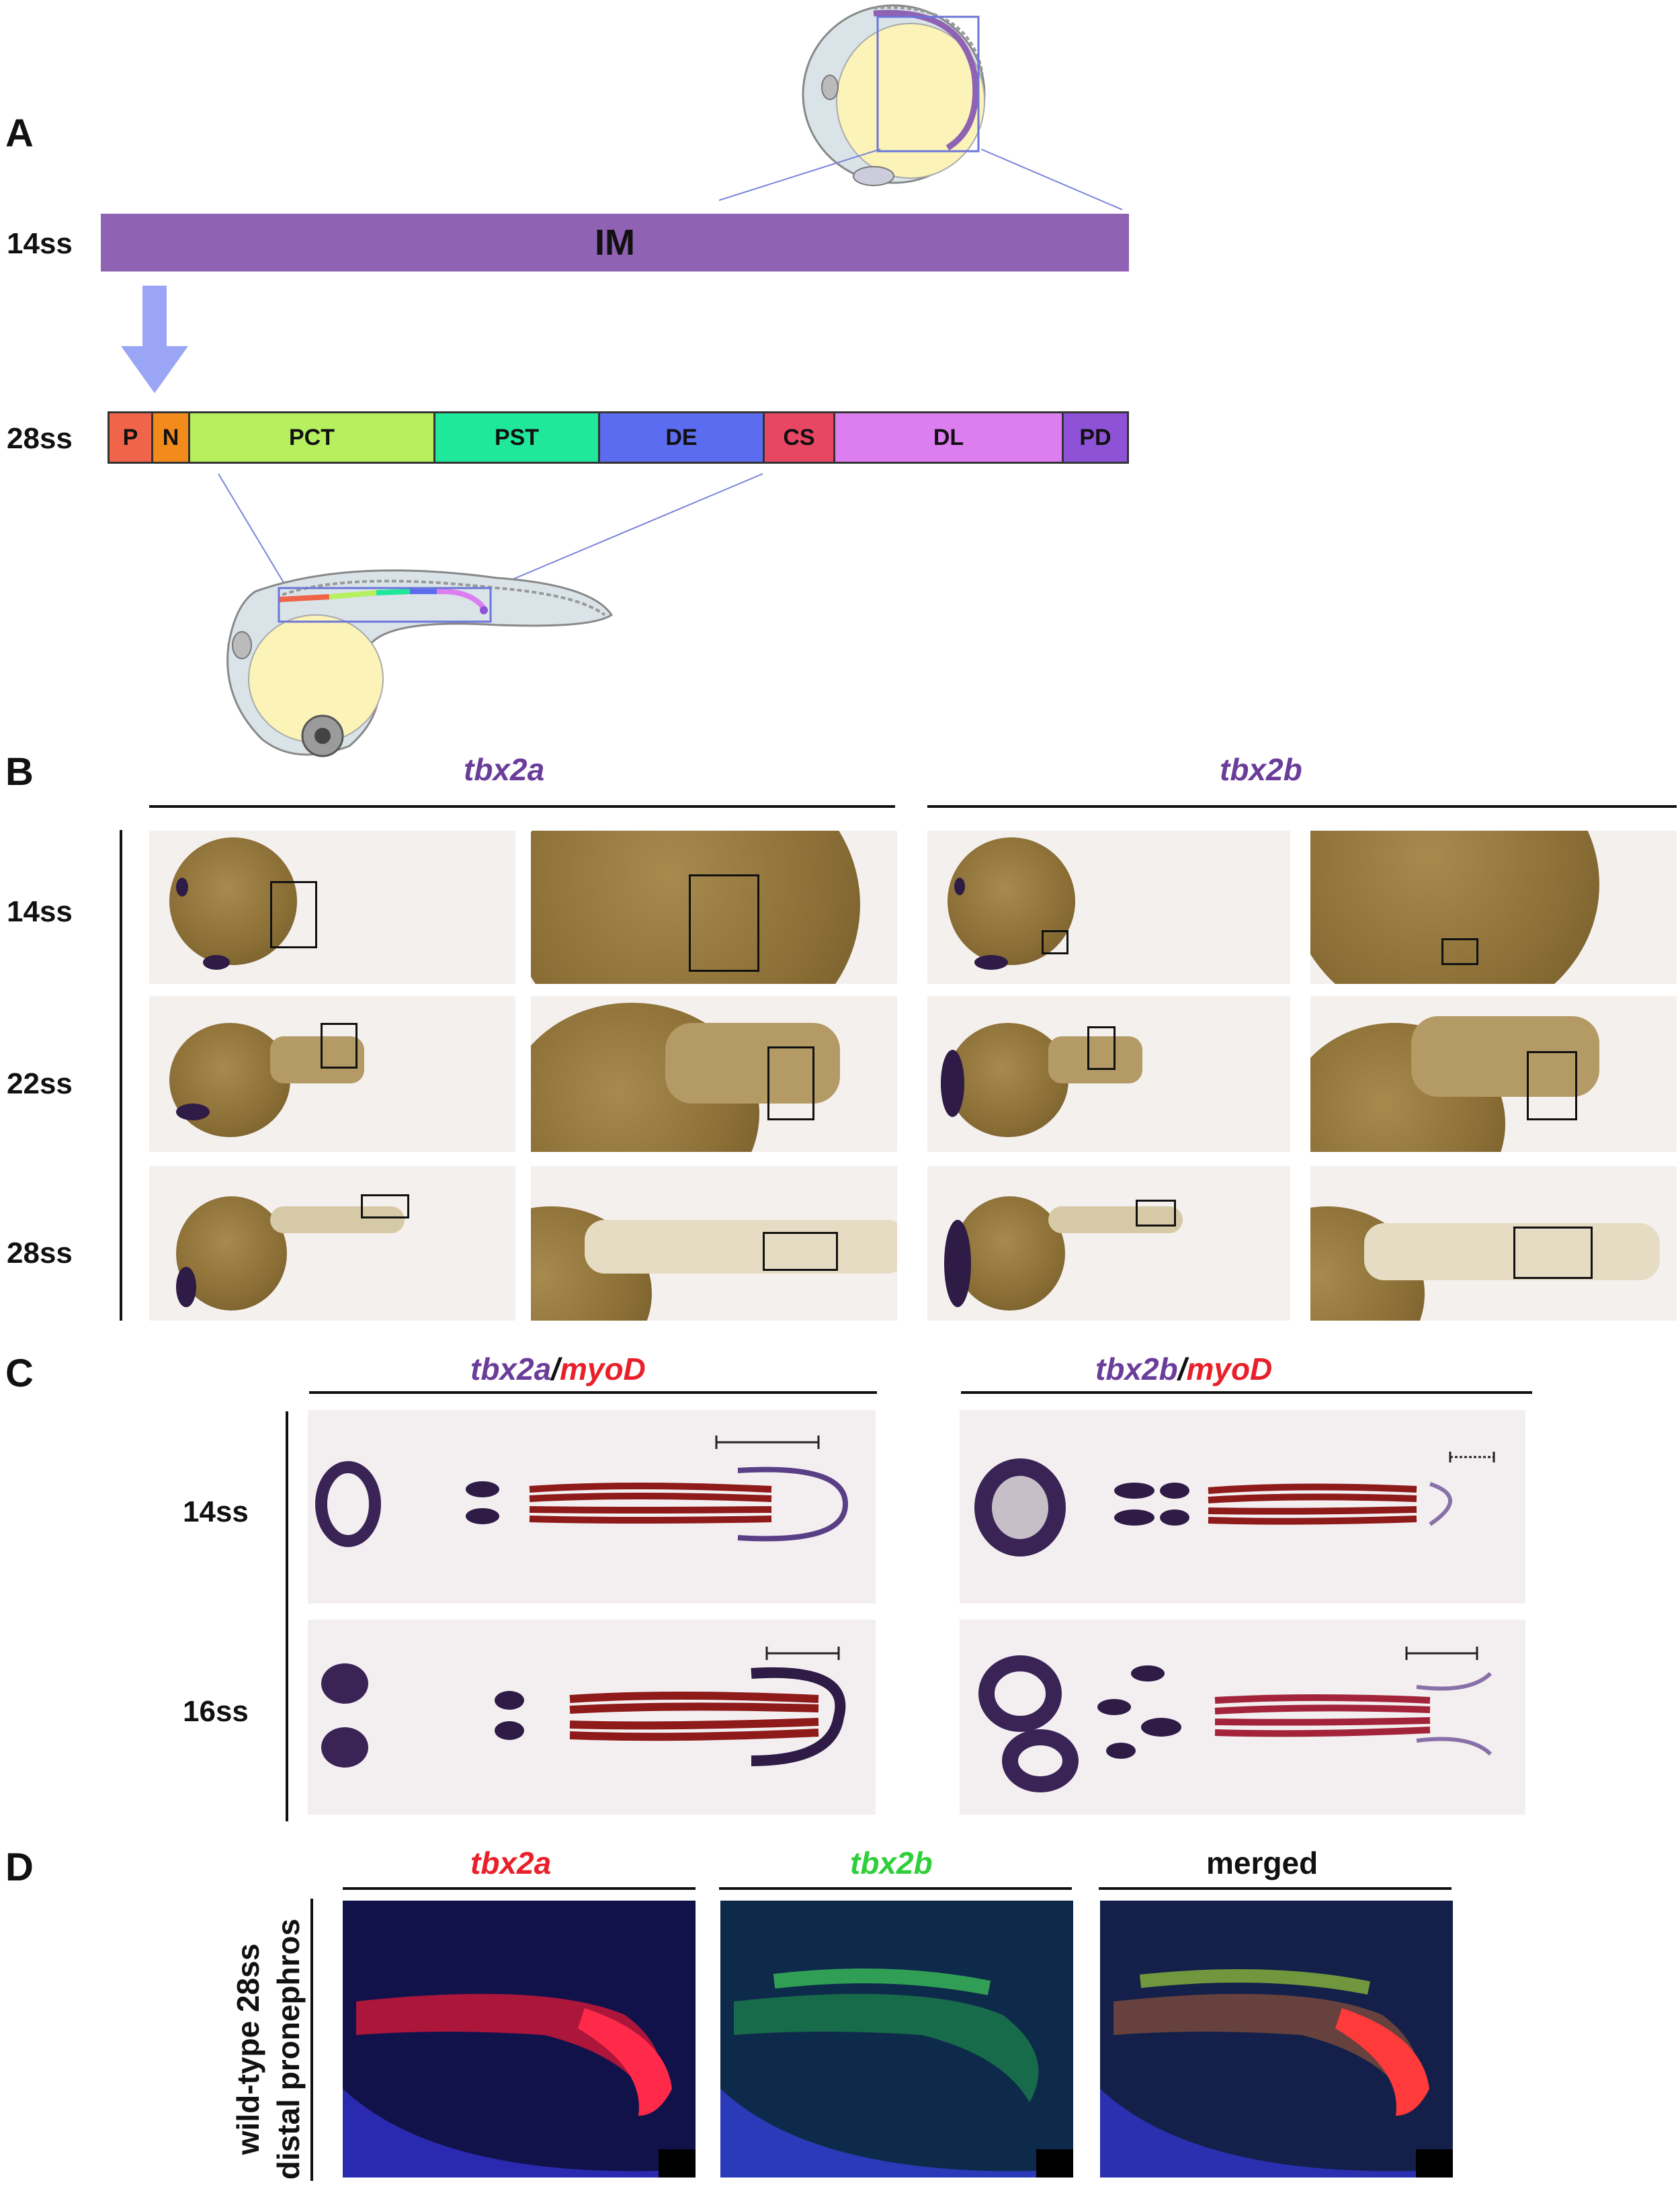  What do you see at coordinates (19, 1373) in the screenshot?
I see `panel-c-letter: C` at bounding box center [19, 1373].